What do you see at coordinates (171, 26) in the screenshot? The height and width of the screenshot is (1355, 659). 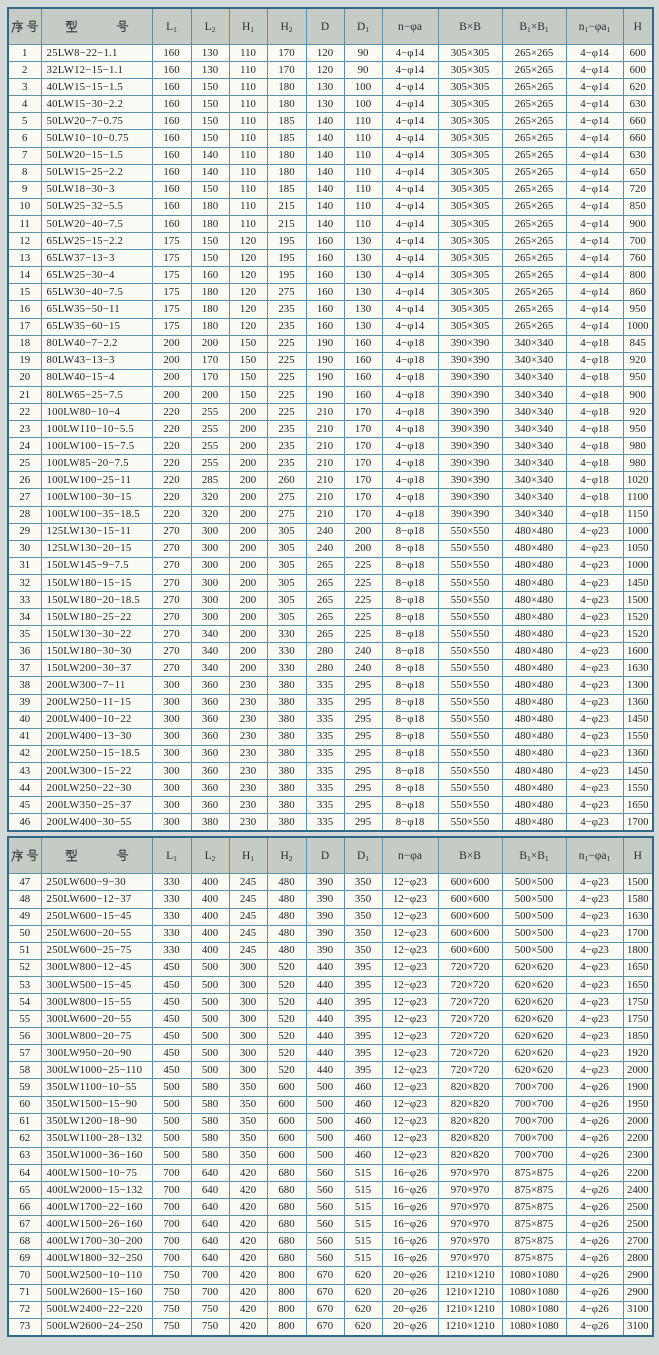 I see `col-header: L1` at bounding box center [171, 26].